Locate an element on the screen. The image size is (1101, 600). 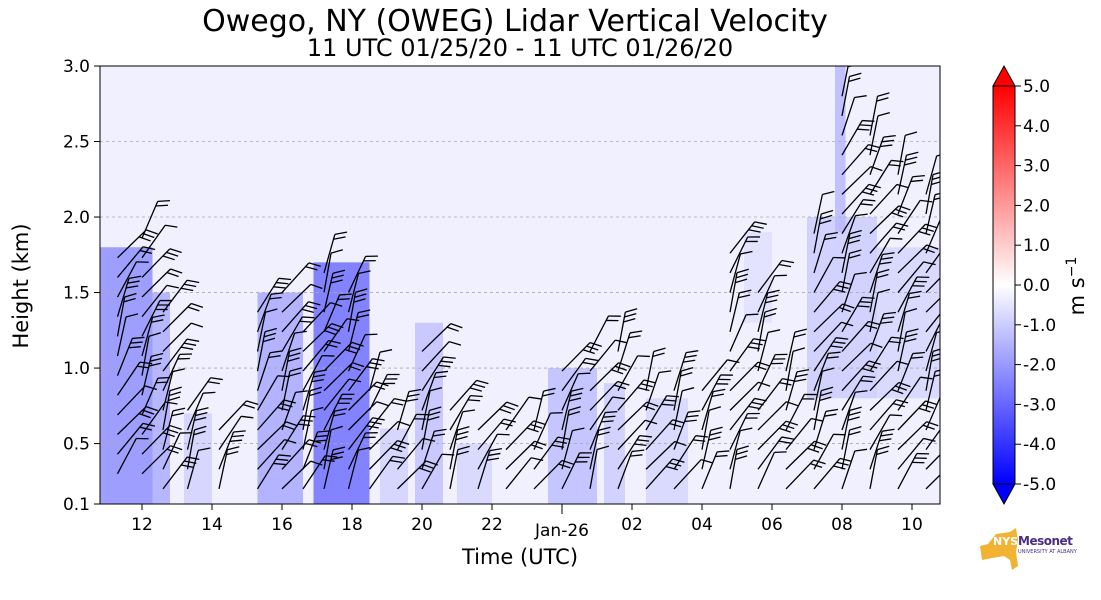
colorbar-tick-label-8: -3.0 is located at coordinates (1039, 405).